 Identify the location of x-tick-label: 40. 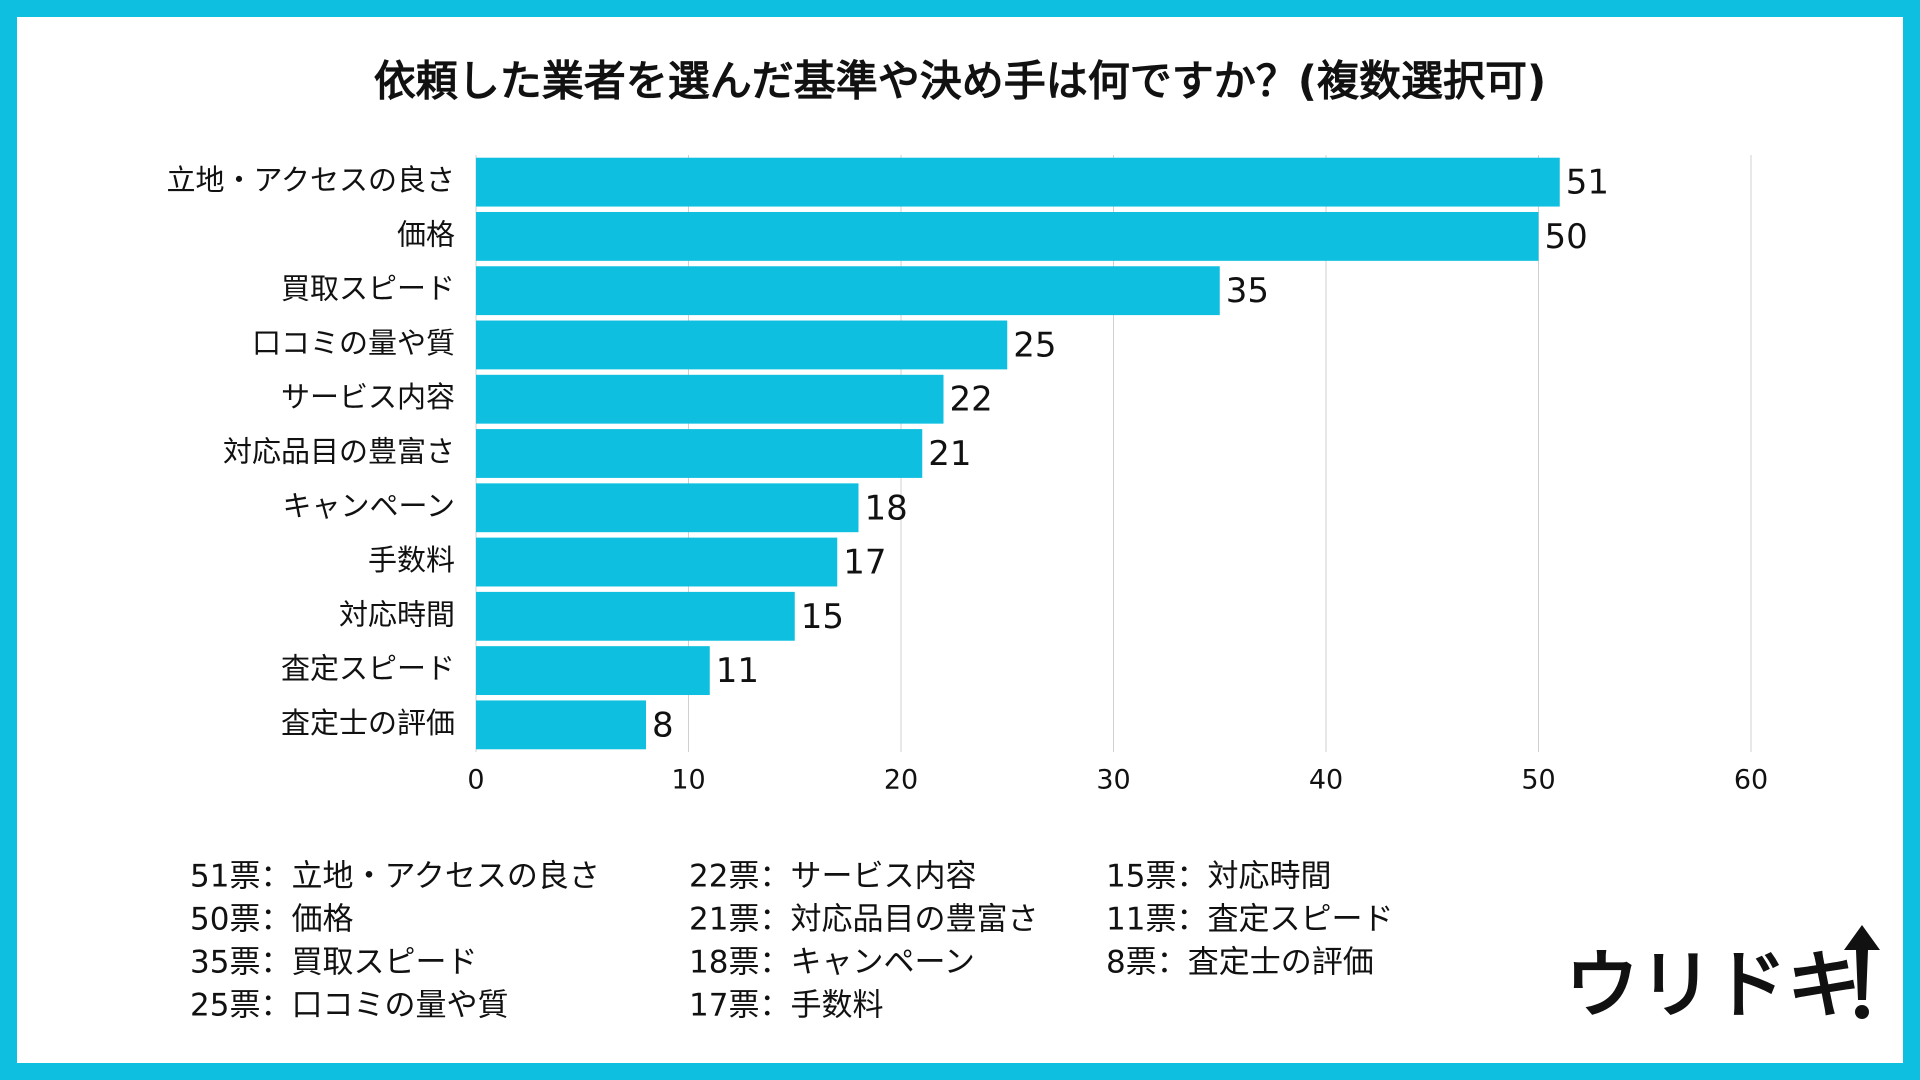
(1326, 780).